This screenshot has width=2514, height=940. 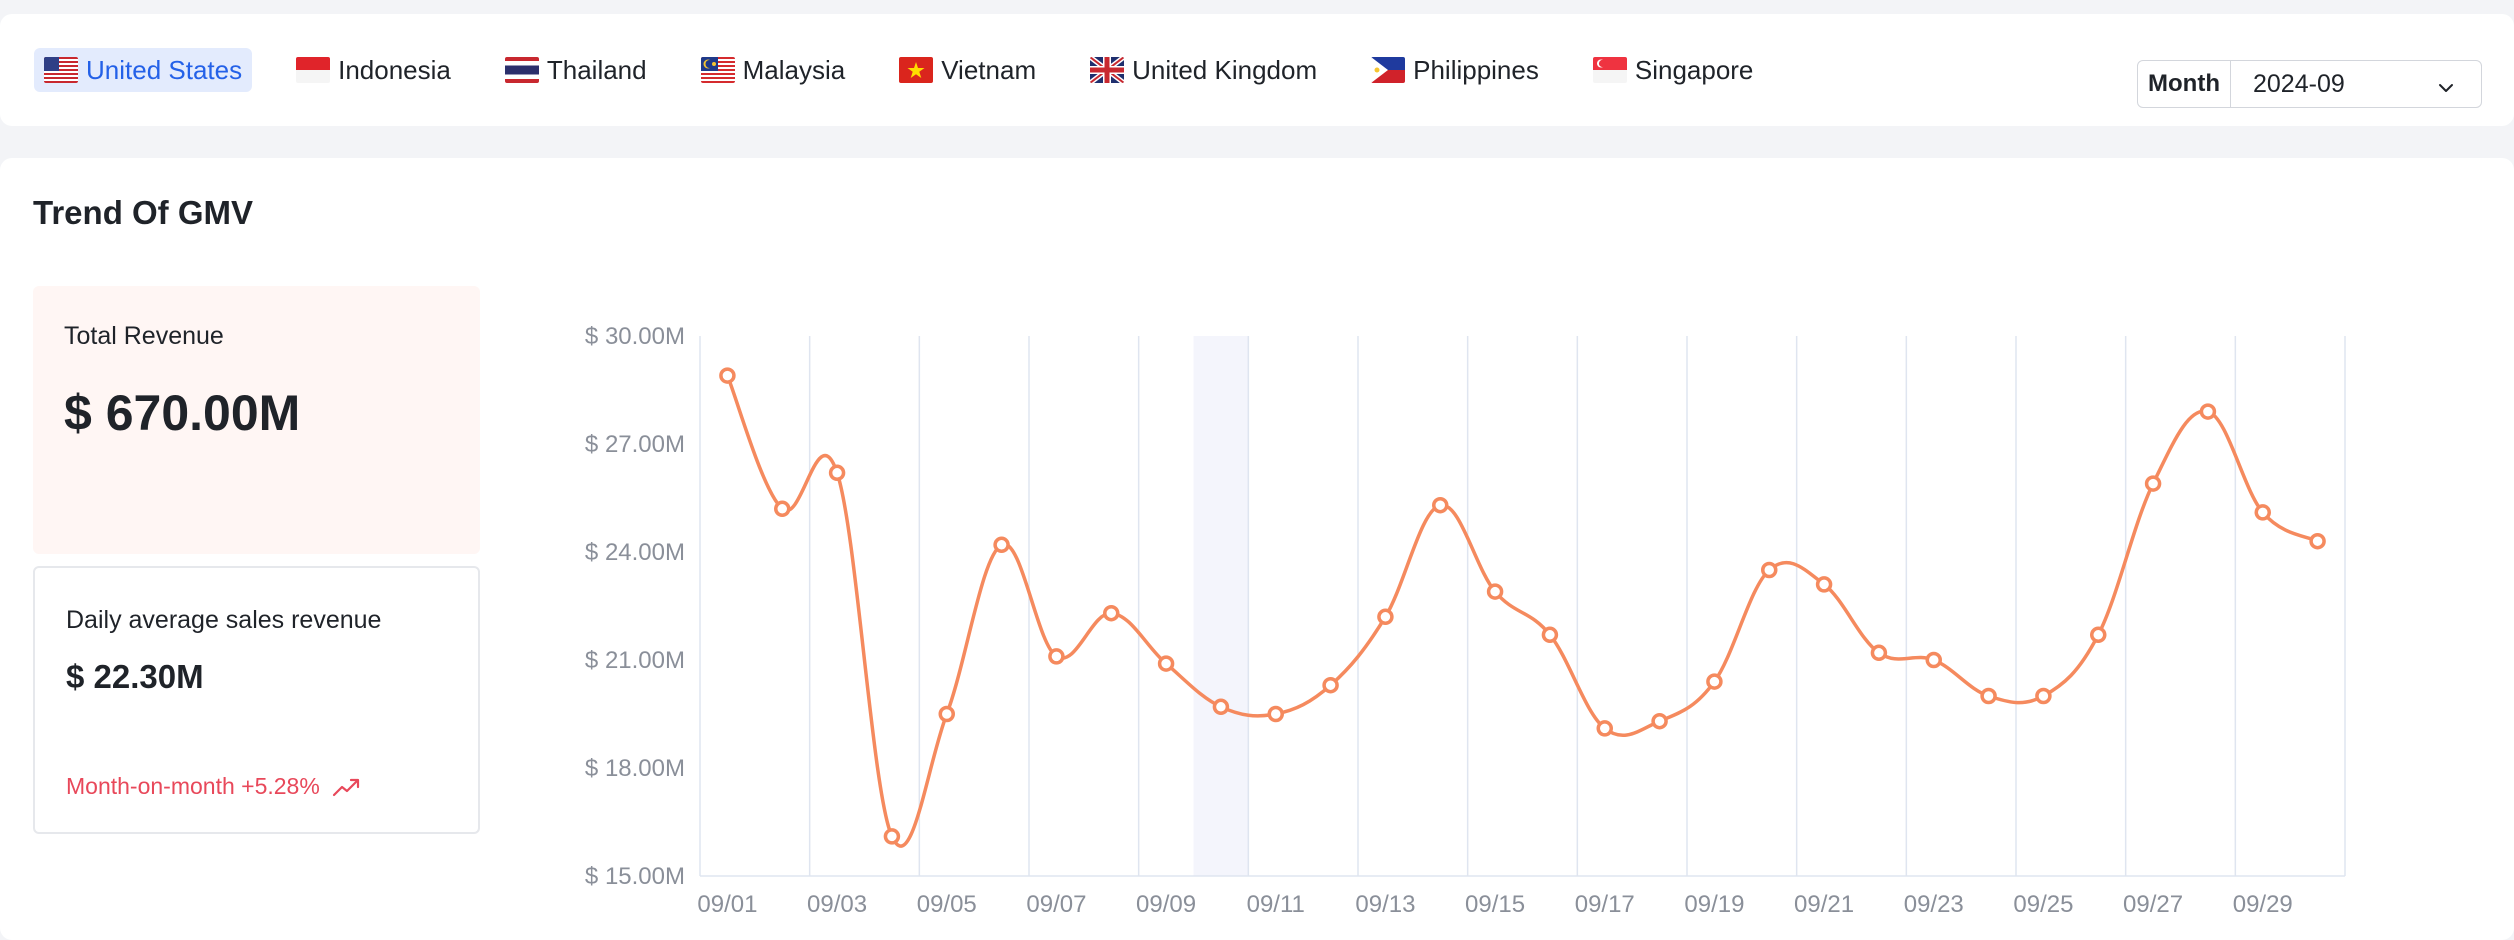 I want to click on y-tick-label: $ 18.00M, so click(x=635, y=768).